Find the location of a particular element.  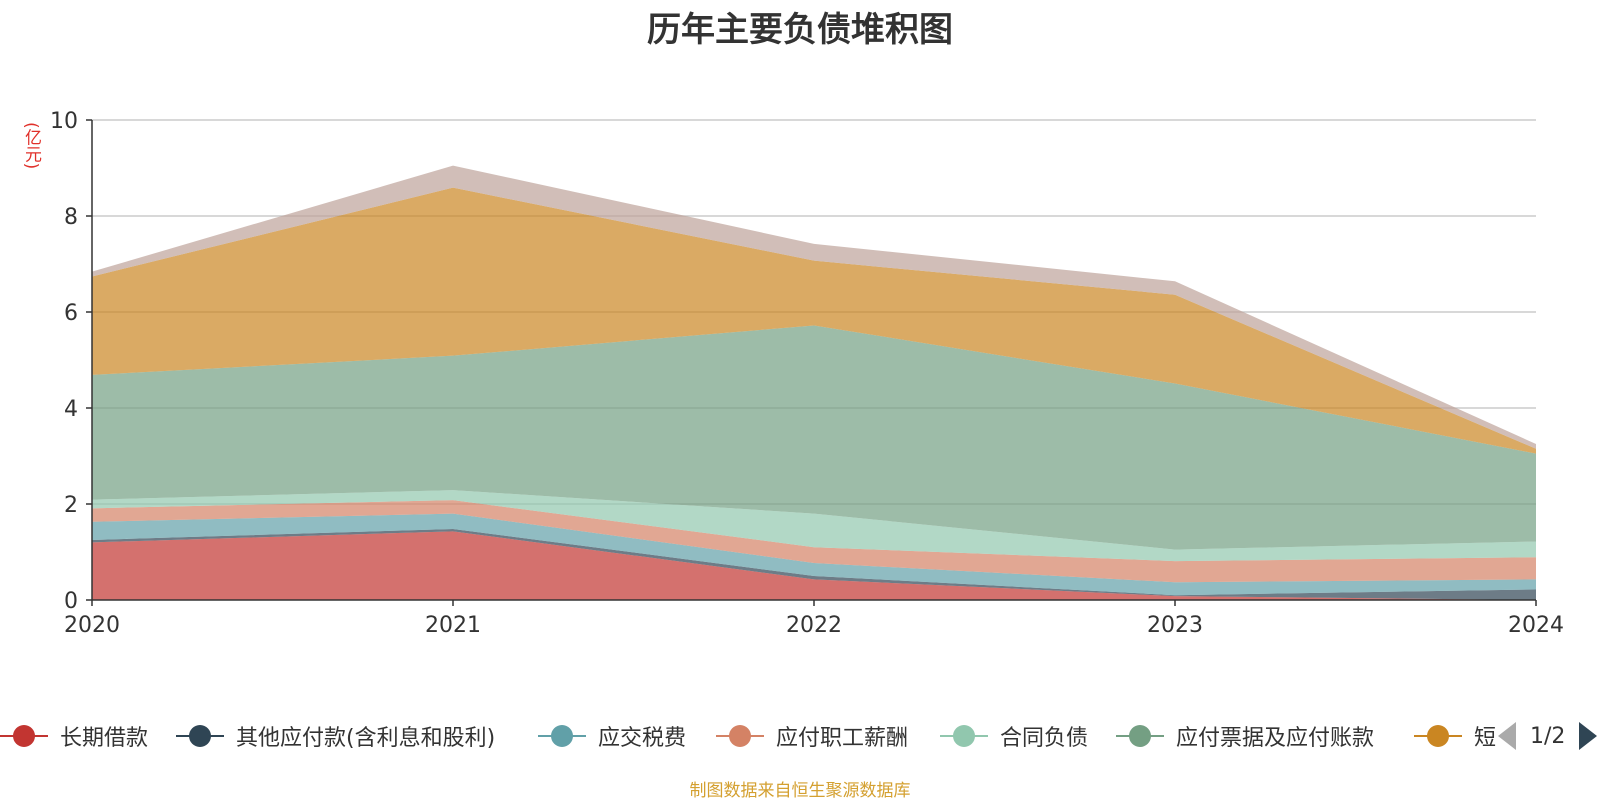

legend-label: 应交税费 is located at coordinates (642, 738).